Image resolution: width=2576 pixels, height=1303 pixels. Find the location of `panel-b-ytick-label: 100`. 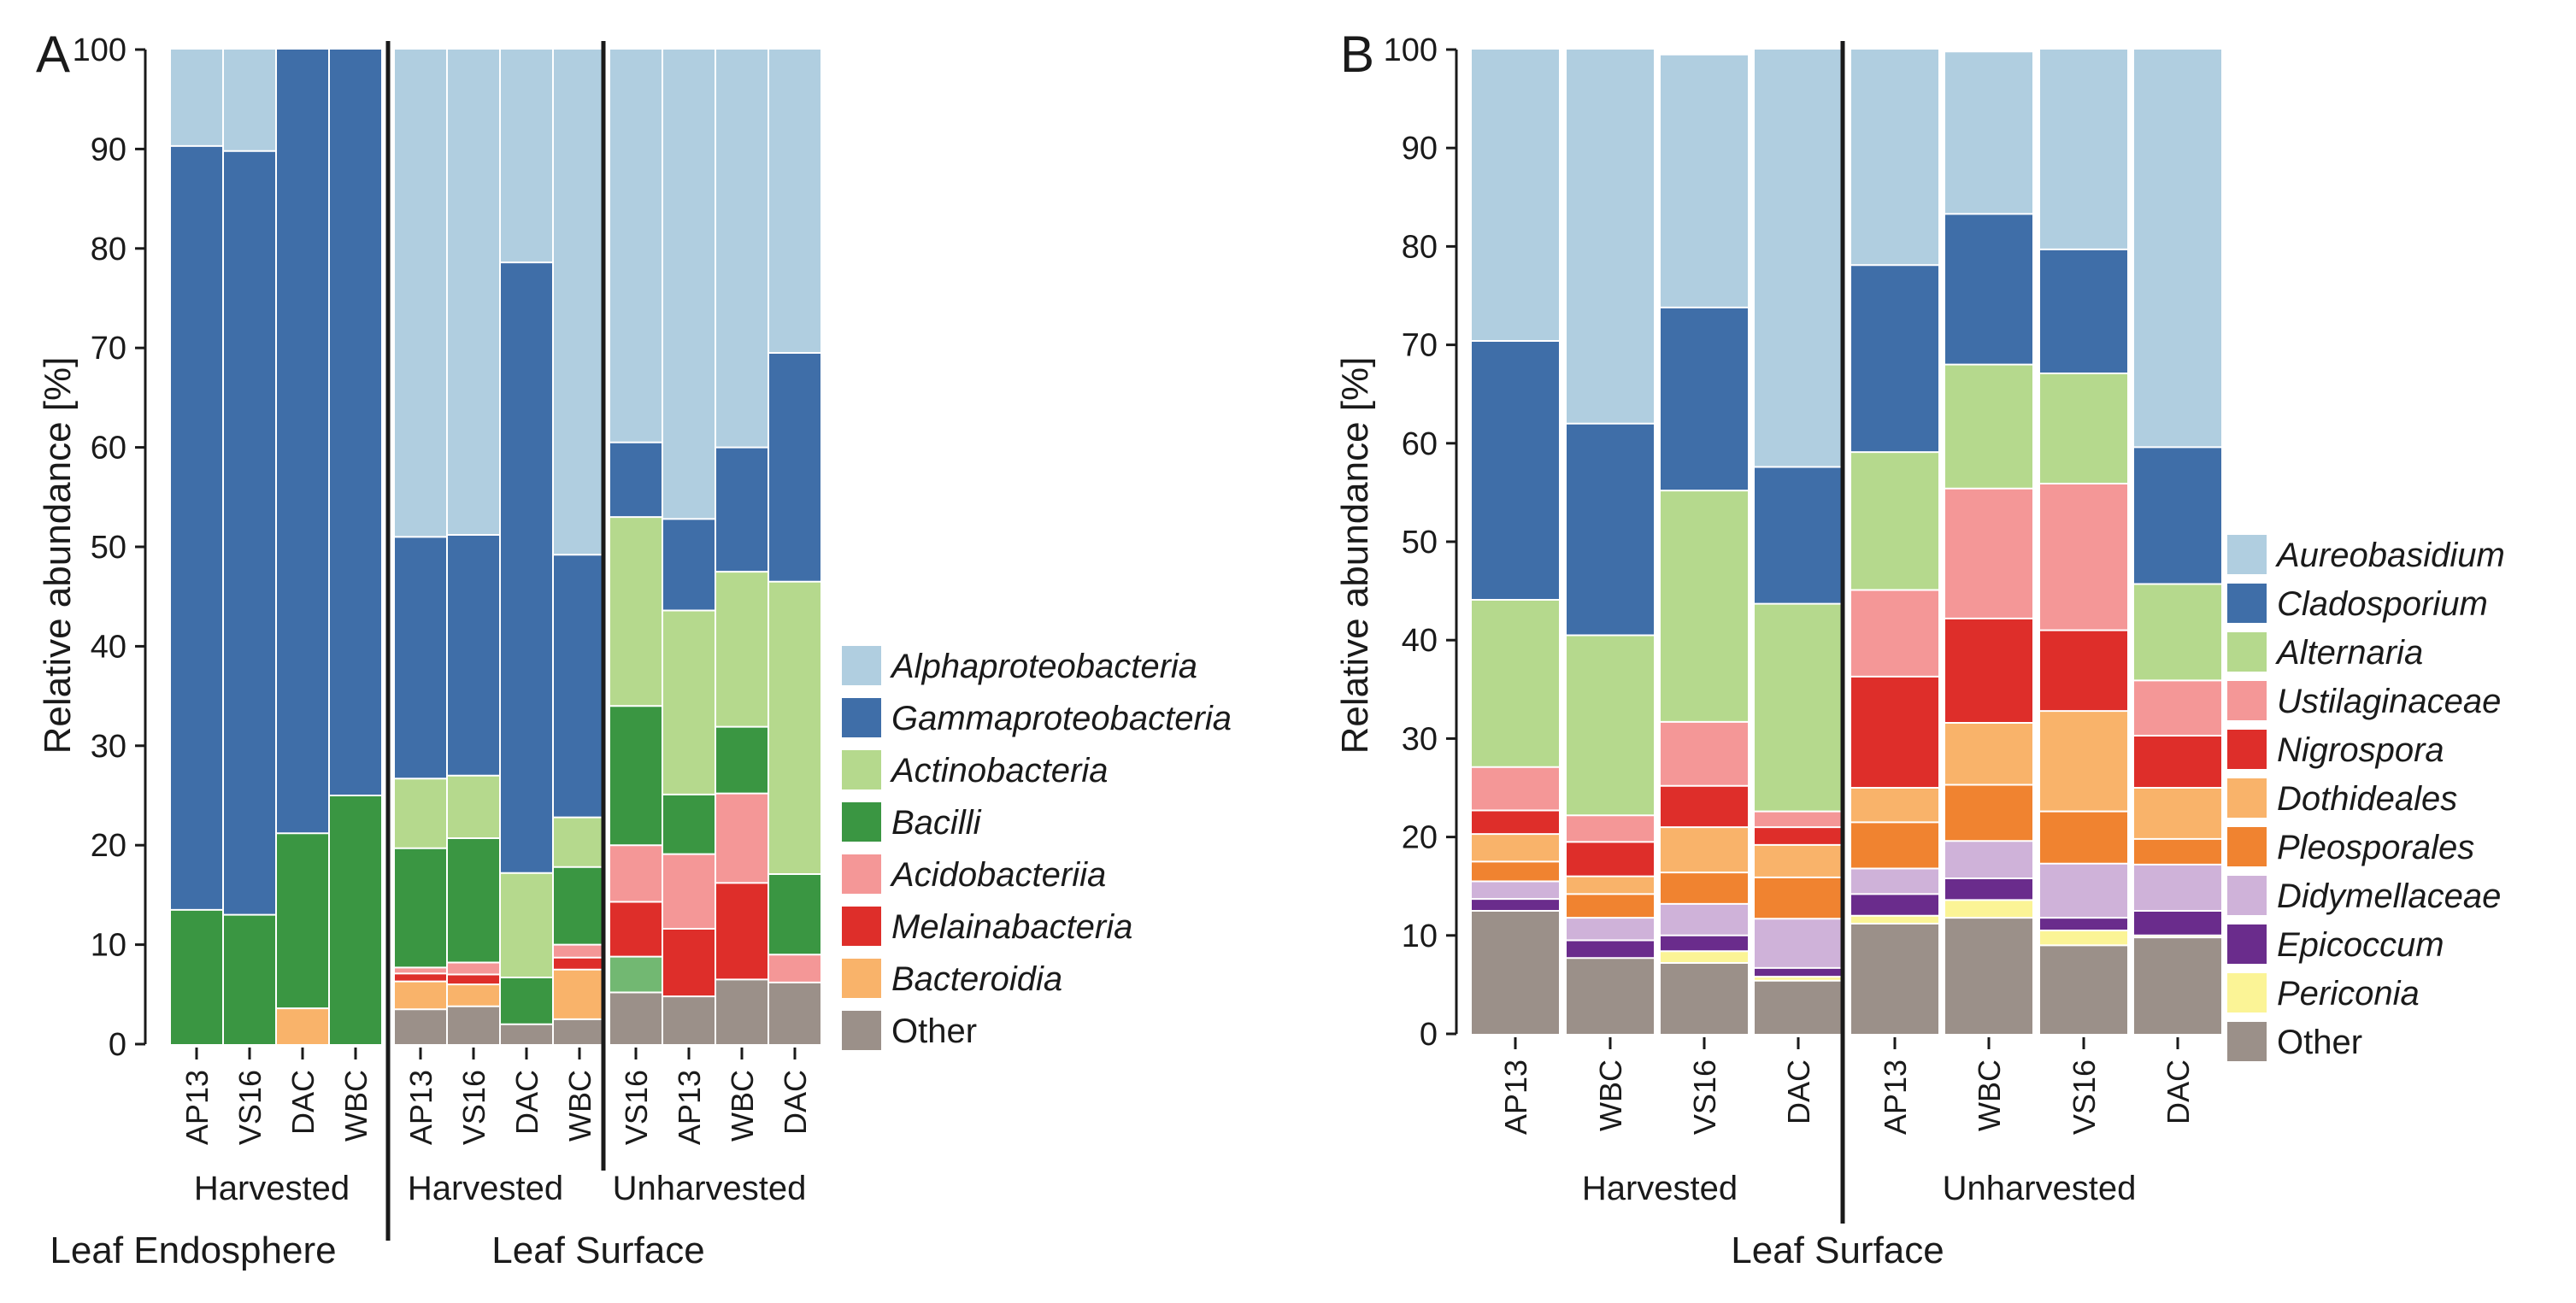

panel-b-ytick-label: 100 is located at coordinates (1411, 50).